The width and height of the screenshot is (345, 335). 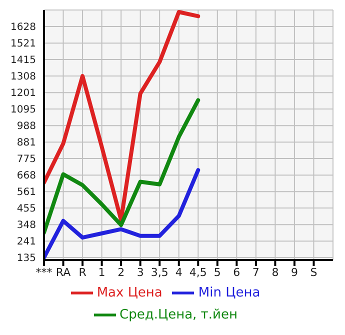 What do you see at coordinates (122, 214) in the screenshot?
I see `line-series` at bounding box center [122, 214].